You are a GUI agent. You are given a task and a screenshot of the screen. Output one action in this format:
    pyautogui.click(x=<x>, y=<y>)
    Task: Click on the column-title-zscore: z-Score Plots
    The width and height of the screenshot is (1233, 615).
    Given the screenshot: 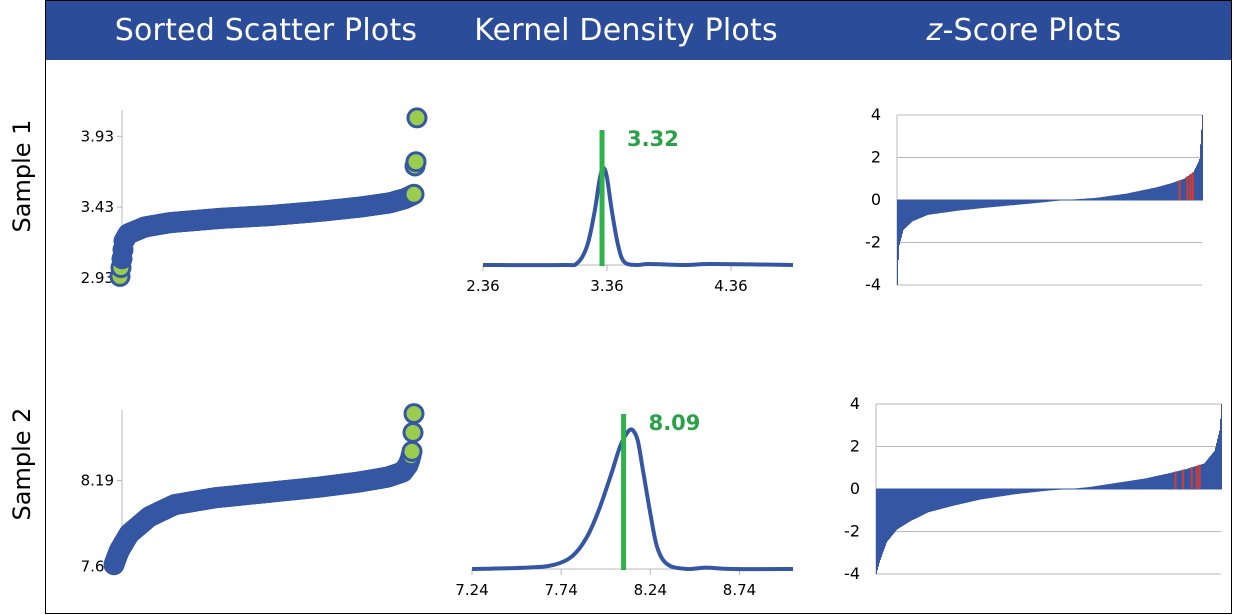 What is the action you would take?
    pyautogui.click(x=1024, y=30)
    